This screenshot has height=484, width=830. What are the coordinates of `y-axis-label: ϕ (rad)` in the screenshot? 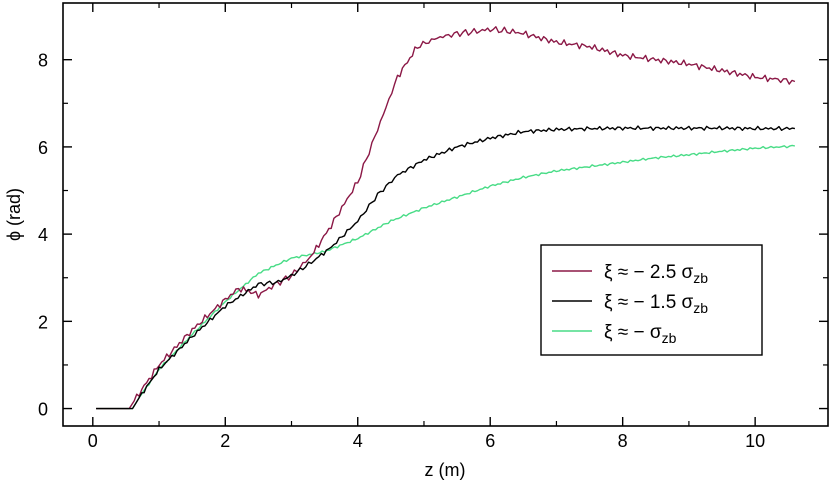 It's located at (14, 214).